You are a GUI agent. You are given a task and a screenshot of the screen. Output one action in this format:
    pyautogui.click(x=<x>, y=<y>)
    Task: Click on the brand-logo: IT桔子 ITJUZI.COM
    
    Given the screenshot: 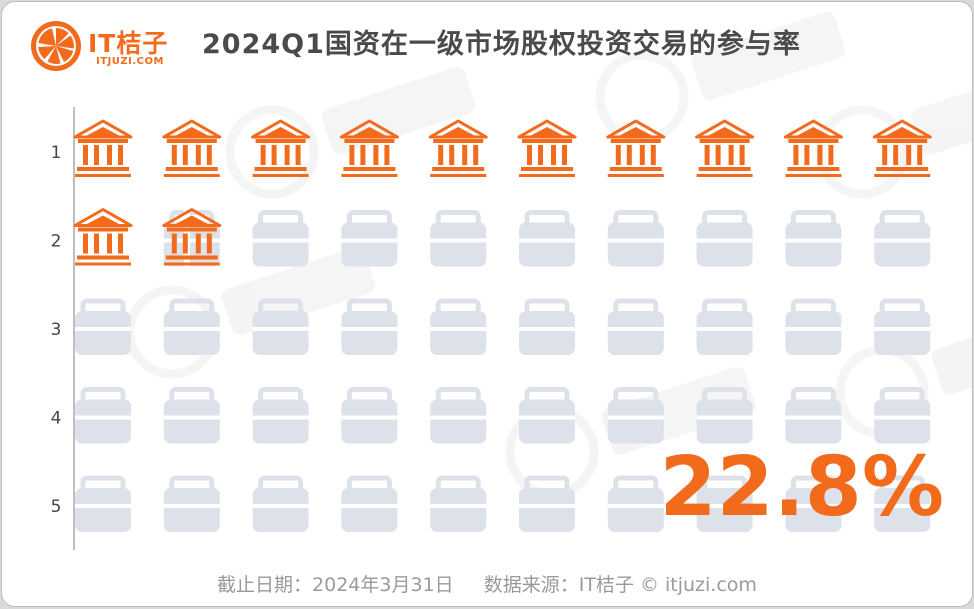 What is the action you would take?
    pyautogui.click(x=110, y=46)
    